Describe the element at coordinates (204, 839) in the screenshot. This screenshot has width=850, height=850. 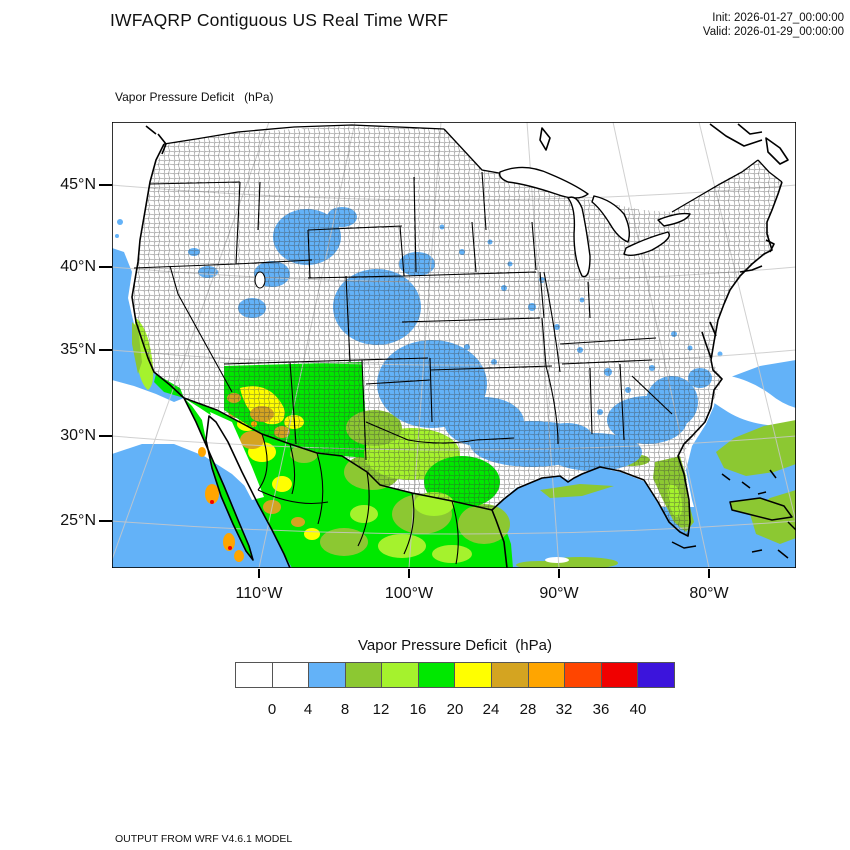
I see `footer-model-line: OUTPUT FROM WRF V4.6.1 MODEL` at that location.